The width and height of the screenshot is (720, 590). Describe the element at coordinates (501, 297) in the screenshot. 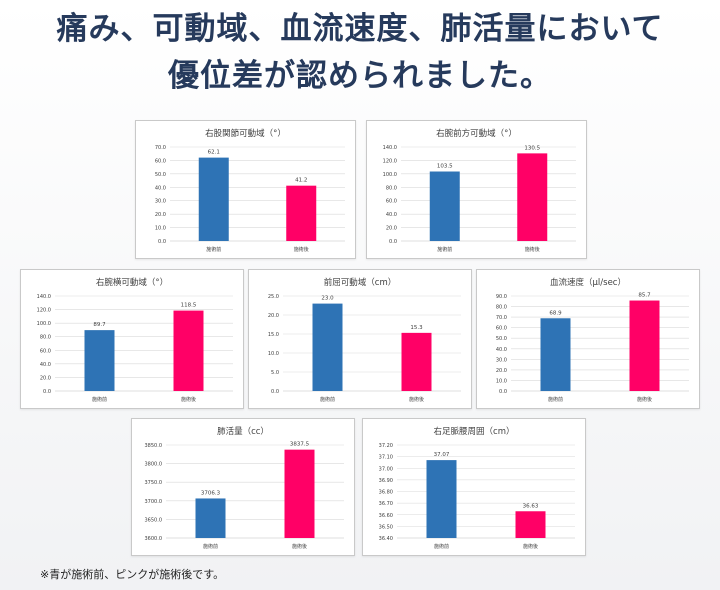

I see `y-tick-label: 90.0` at that location.